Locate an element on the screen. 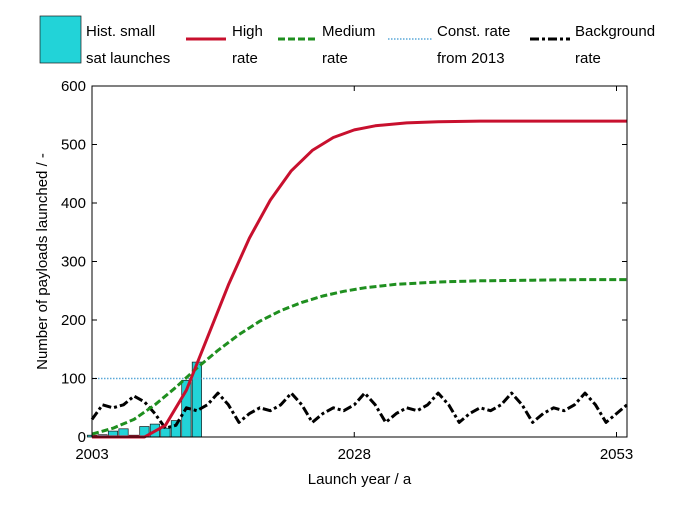 The image size is (677, 505). y-tick-label: 300 is located at coordinates (73, 262).